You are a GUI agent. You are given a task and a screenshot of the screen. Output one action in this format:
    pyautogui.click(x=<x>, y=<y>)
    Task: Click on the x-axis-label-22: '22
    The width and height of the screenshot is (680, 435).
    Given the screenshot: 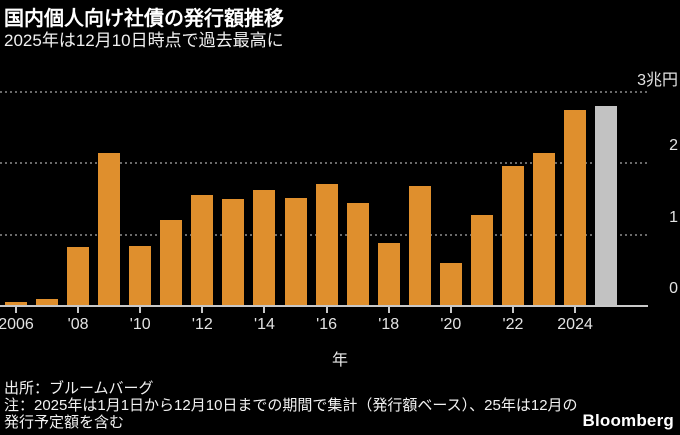 What is the action you would take?
    pyautogui.click(x=513, y=324)
    